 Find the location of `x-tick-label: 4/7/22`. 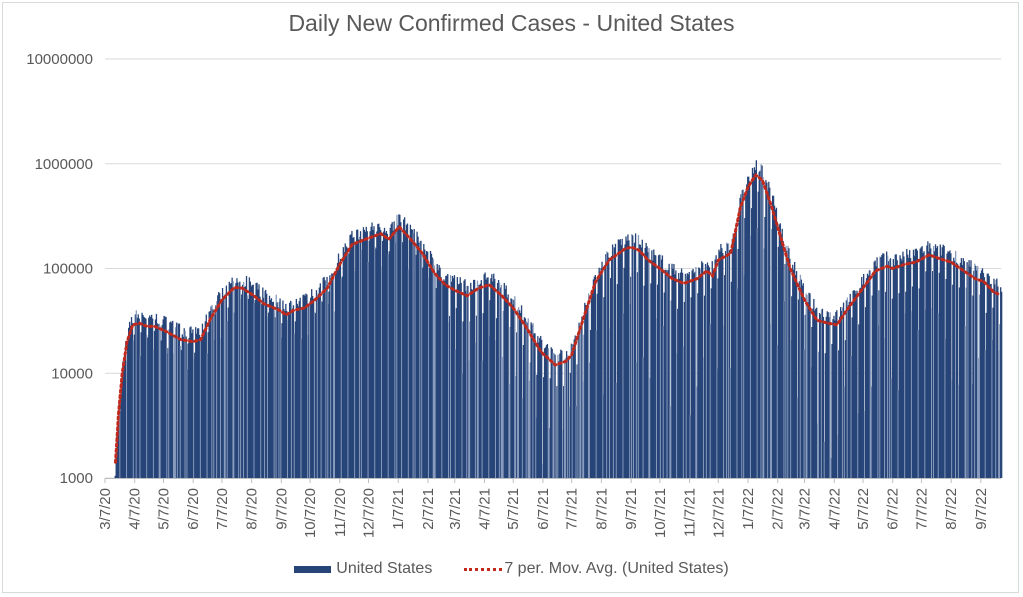

x-tick-label: 4/7/22 is located at coordinates (834, 509).